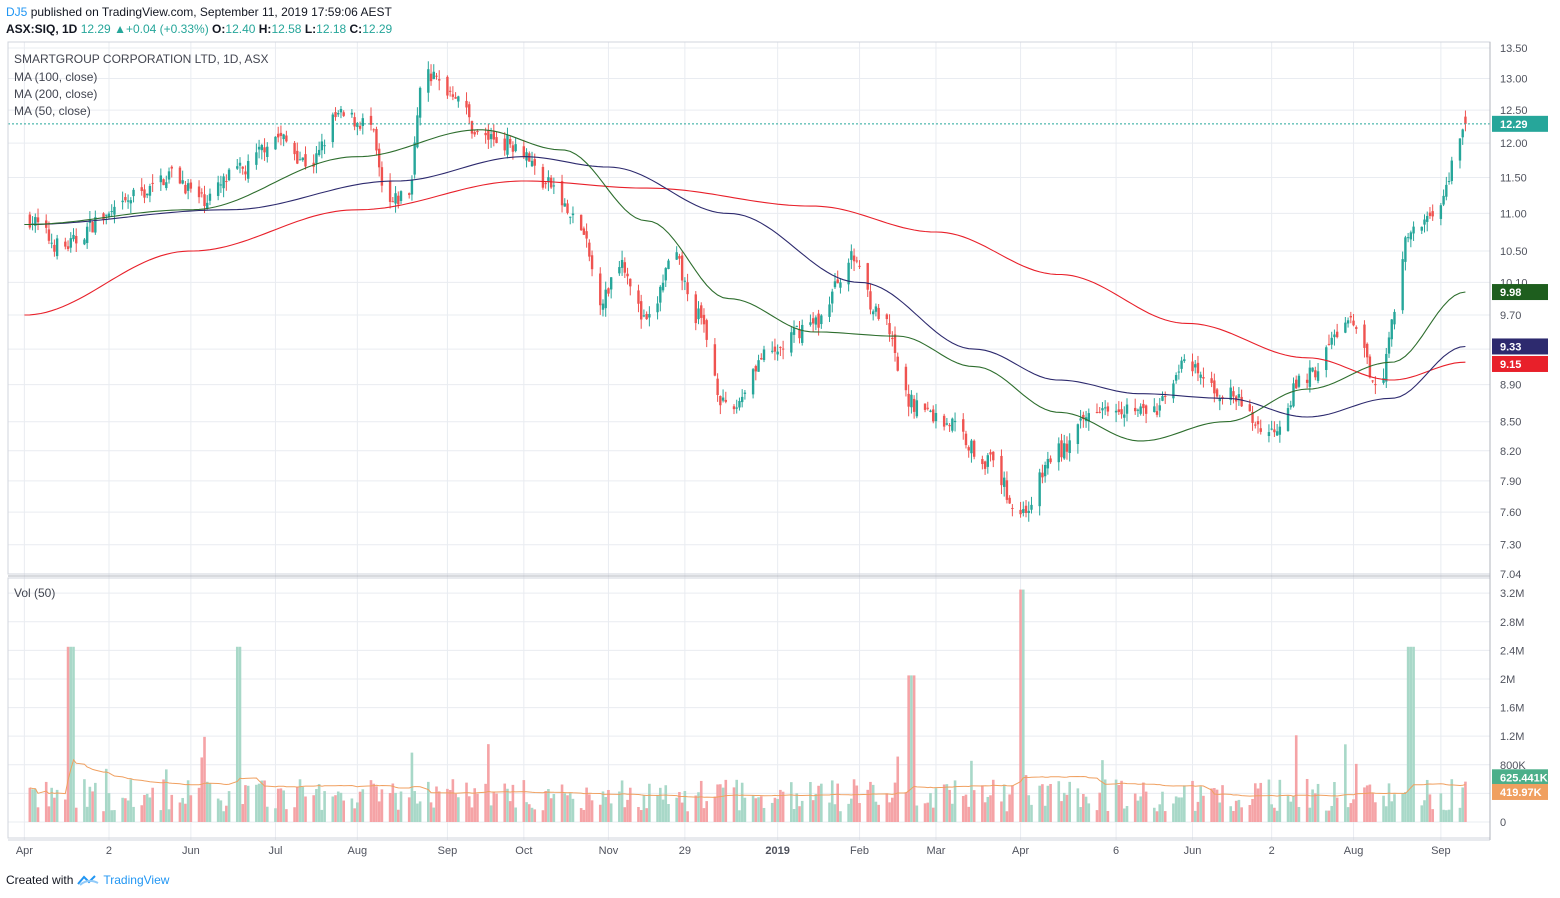 The width and height of the screenshot is (1560, 898). Describe the element at coordinates (120, 29) in the screenshot. I see `up-arrow-icon: ▲` at that location.